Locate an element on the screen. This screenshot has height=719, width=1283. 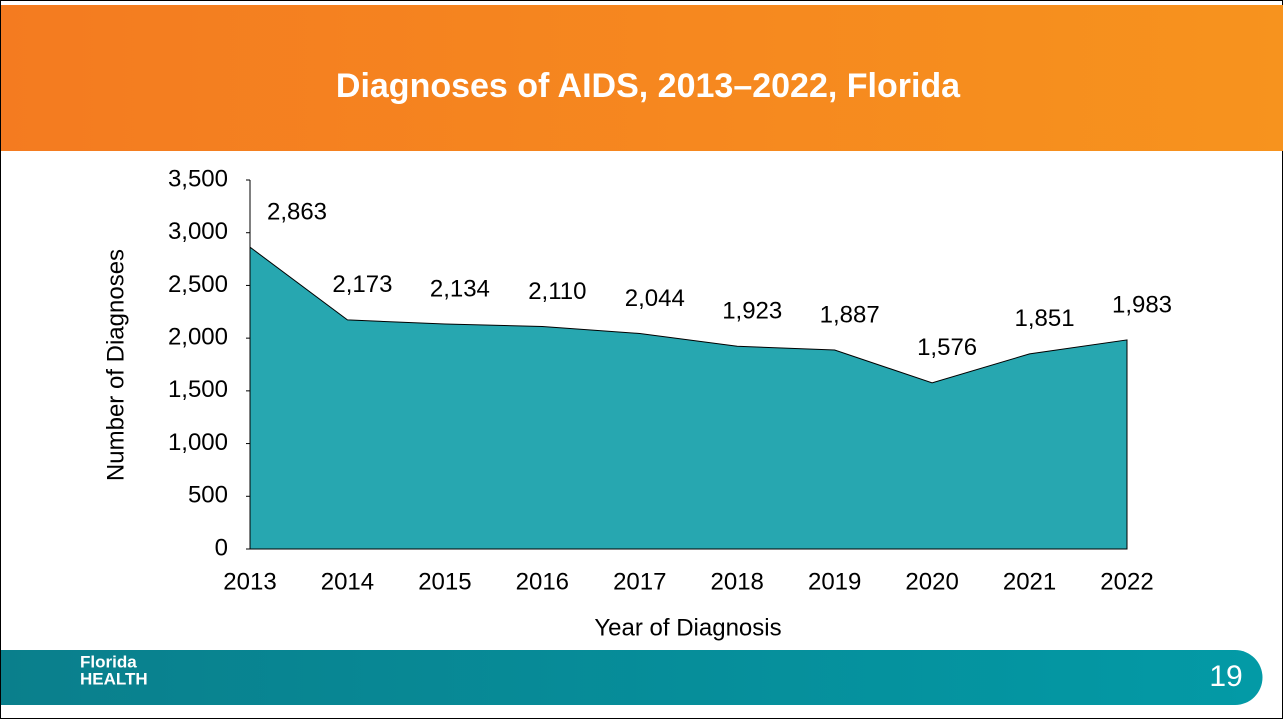
x-tick-label: 2016 is located at coordinates (542, 581).